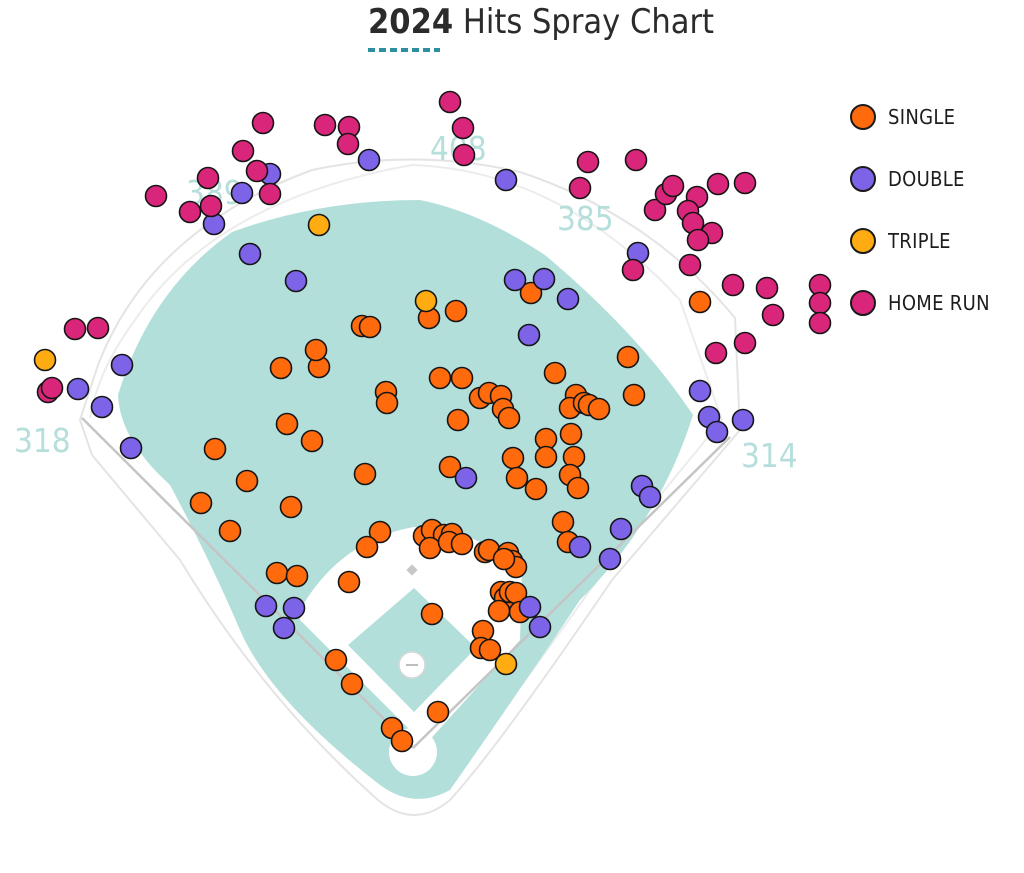  I want to click on title-text: Hits Spray Chart, so click(588, 22).